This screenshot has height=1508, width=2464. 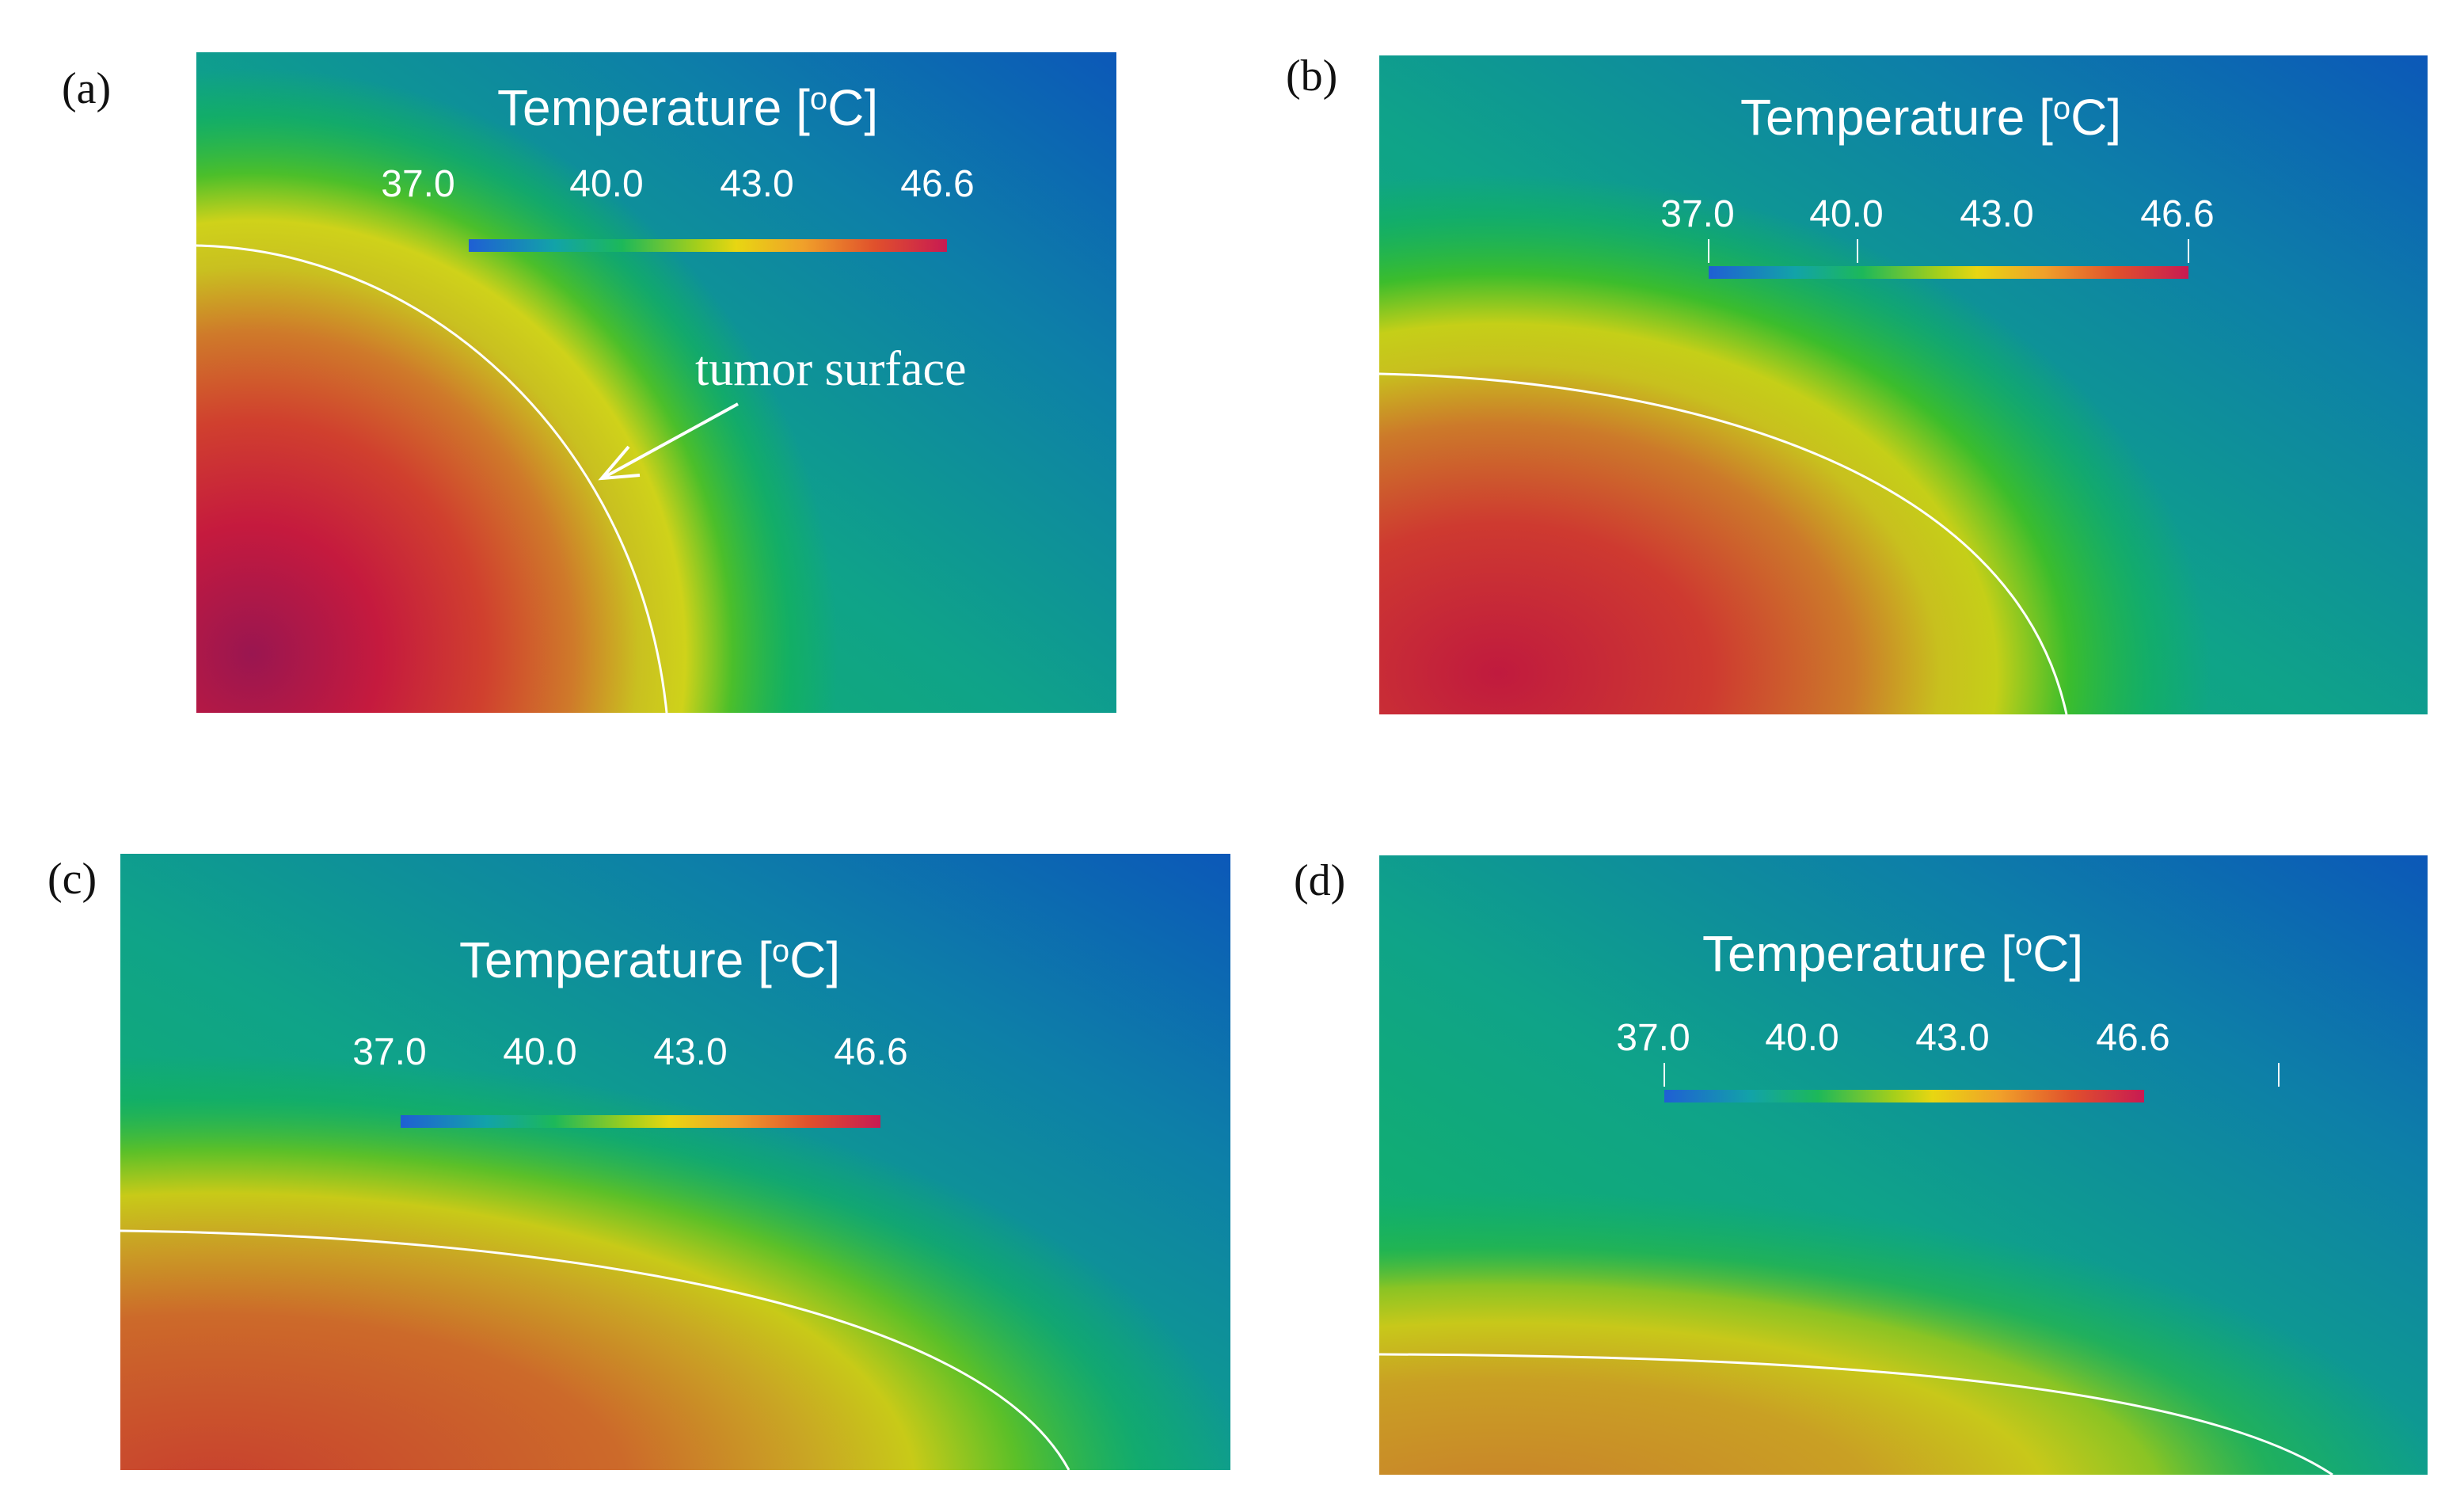 What do you see at coordinates (87, 88) in the screenshot?
I see `panel-label-a: (a)` at bounding box center [87, 88].